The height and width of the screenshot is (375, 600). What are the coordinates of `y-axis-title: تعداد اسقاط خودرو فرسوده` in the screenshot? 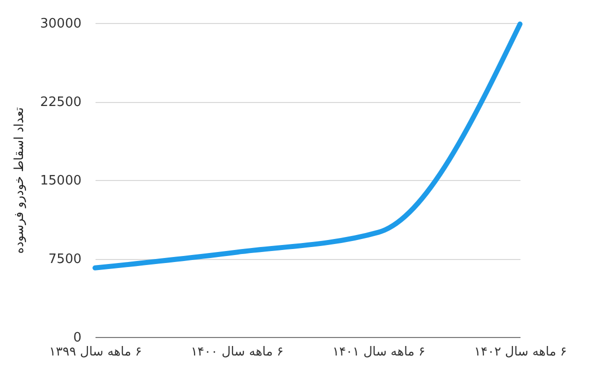 It's located at (19, 180).